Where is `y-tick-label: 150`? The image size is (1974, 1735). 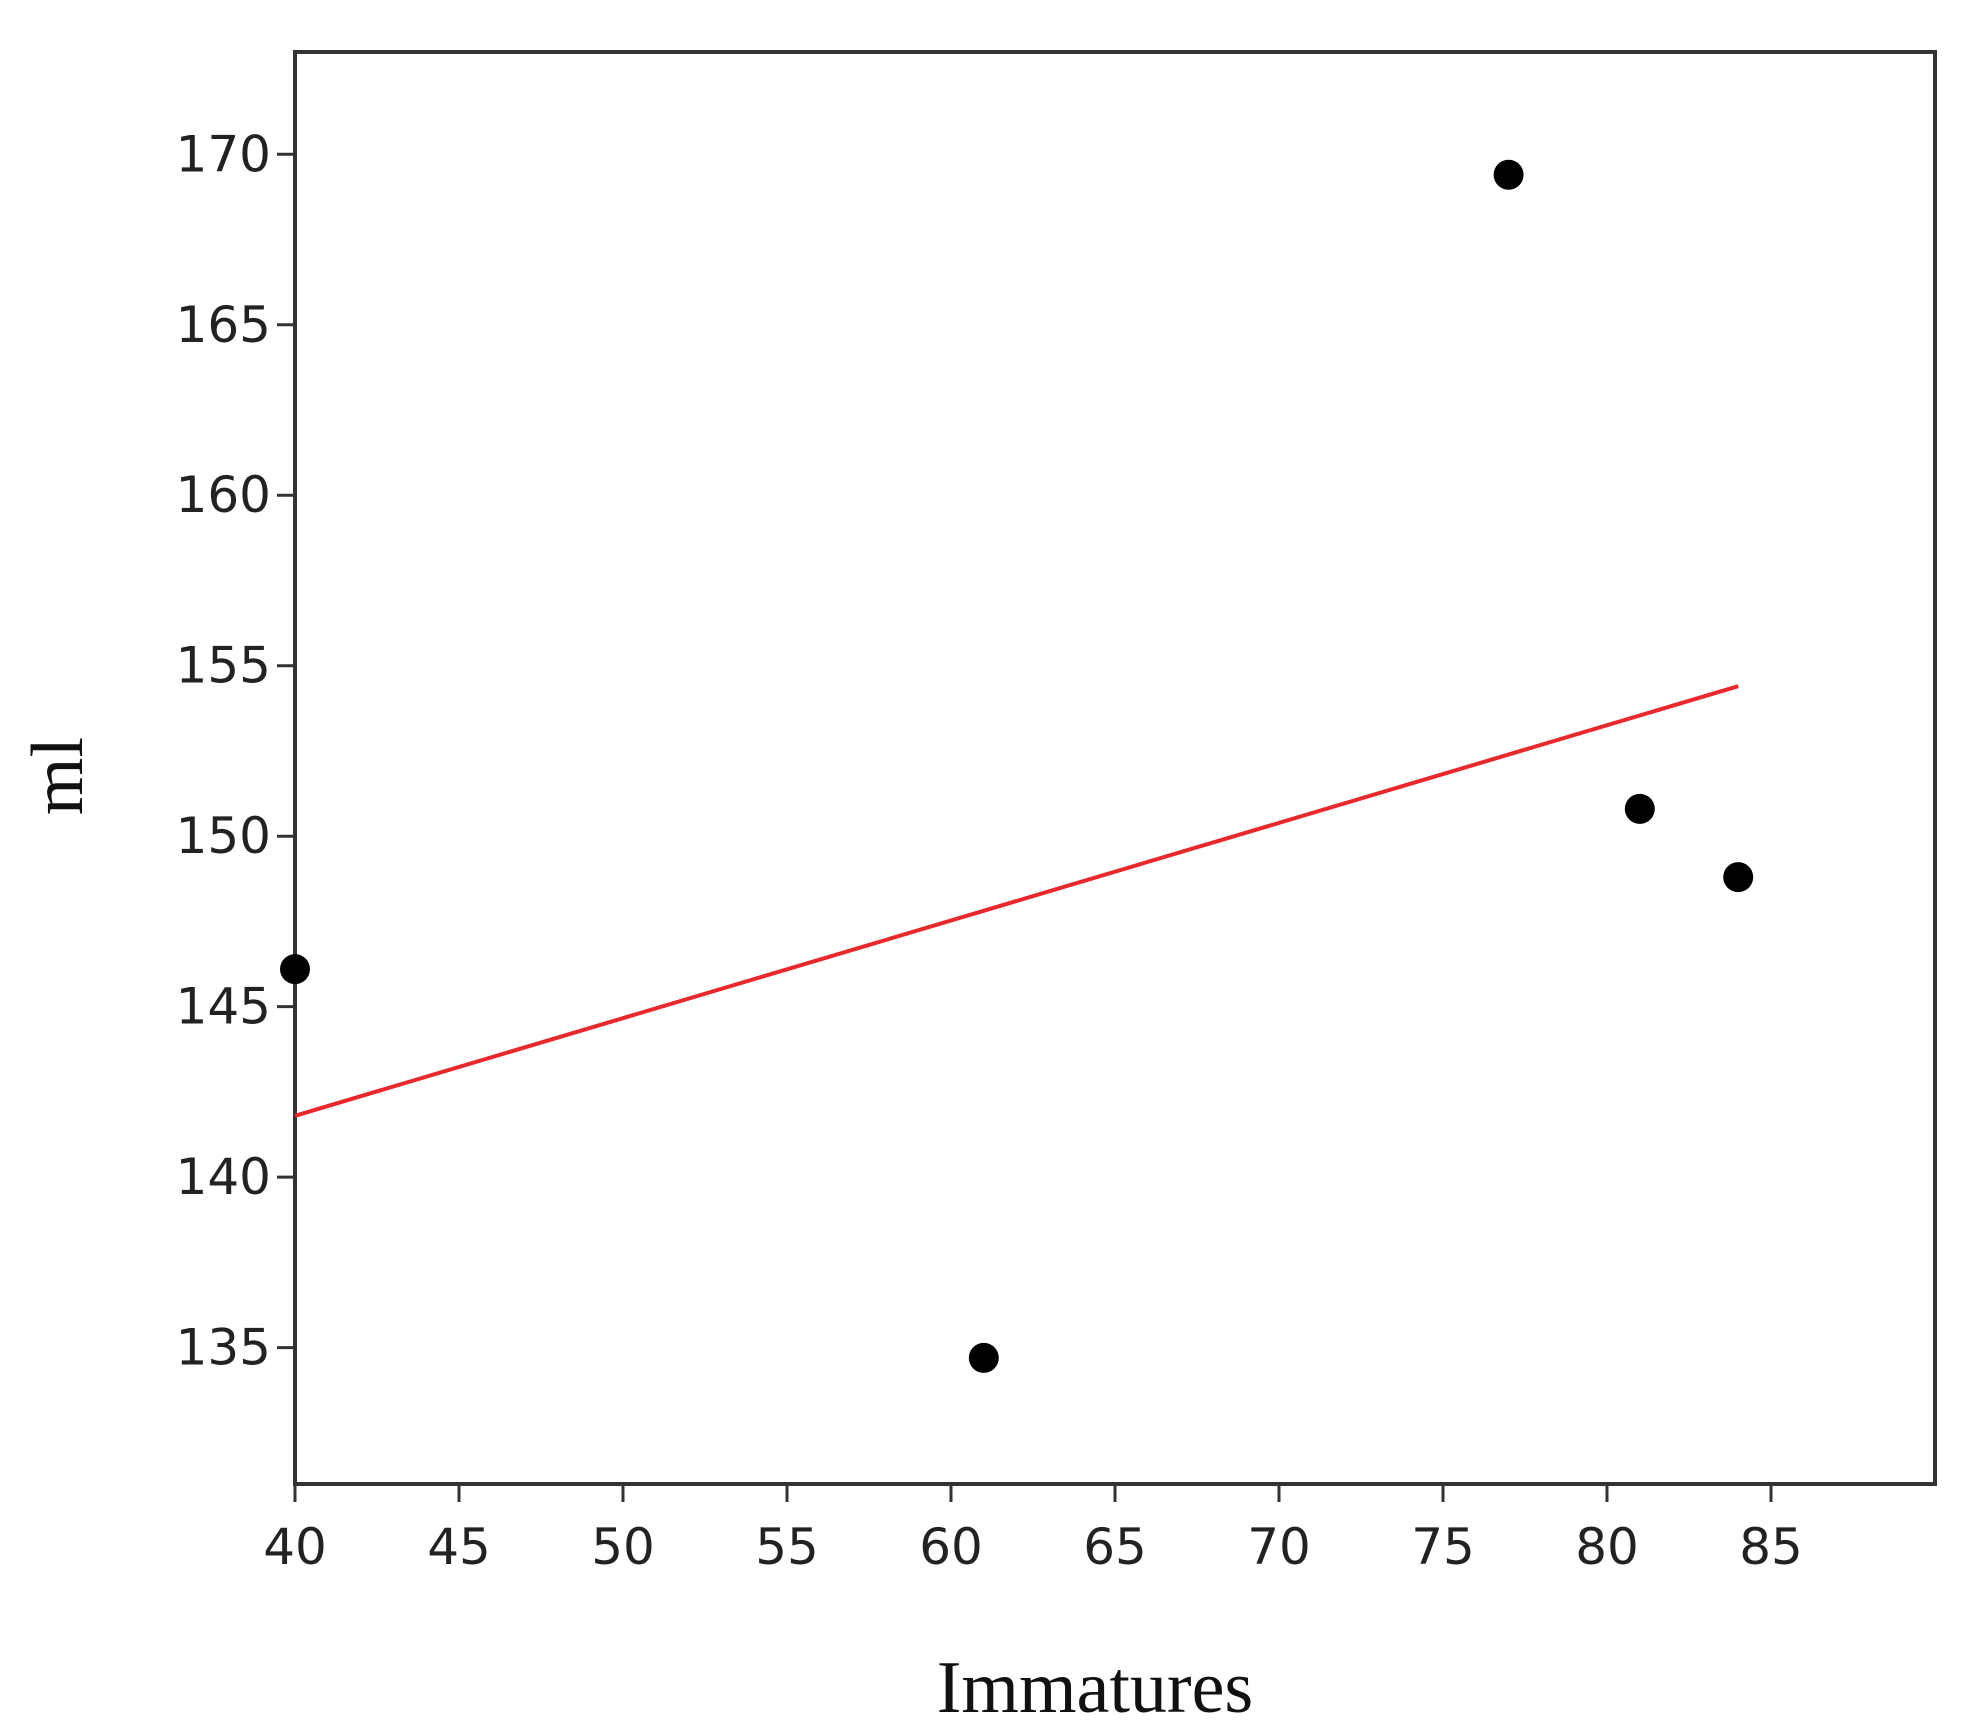
y-tick-label: 150 is located at coordinates (223, 836).